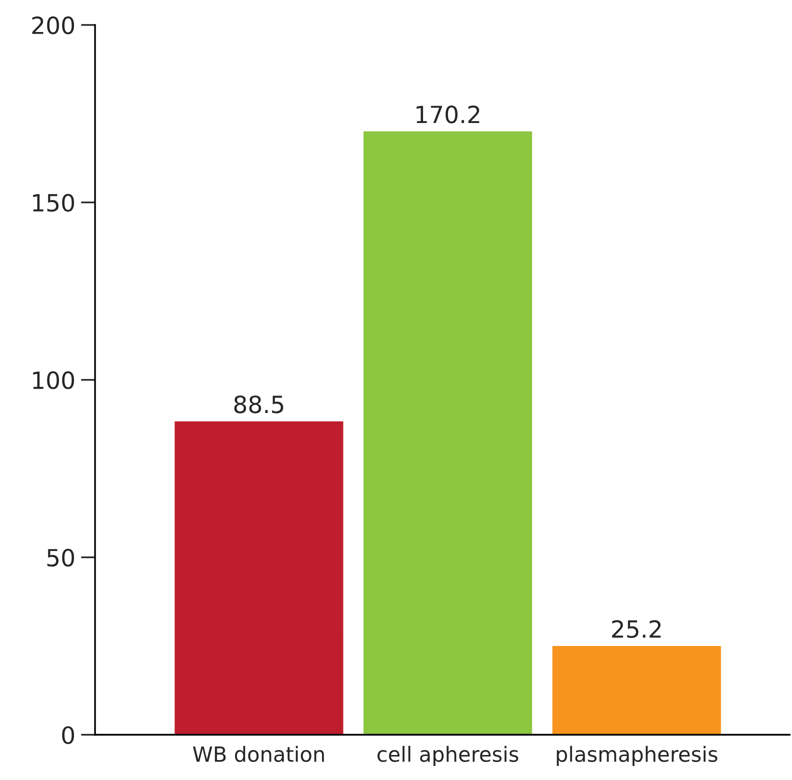  What do you see at coordinates (259, 404) in the screenshot?
I see `data-label: 88.5` at bounding box center [259, 404].